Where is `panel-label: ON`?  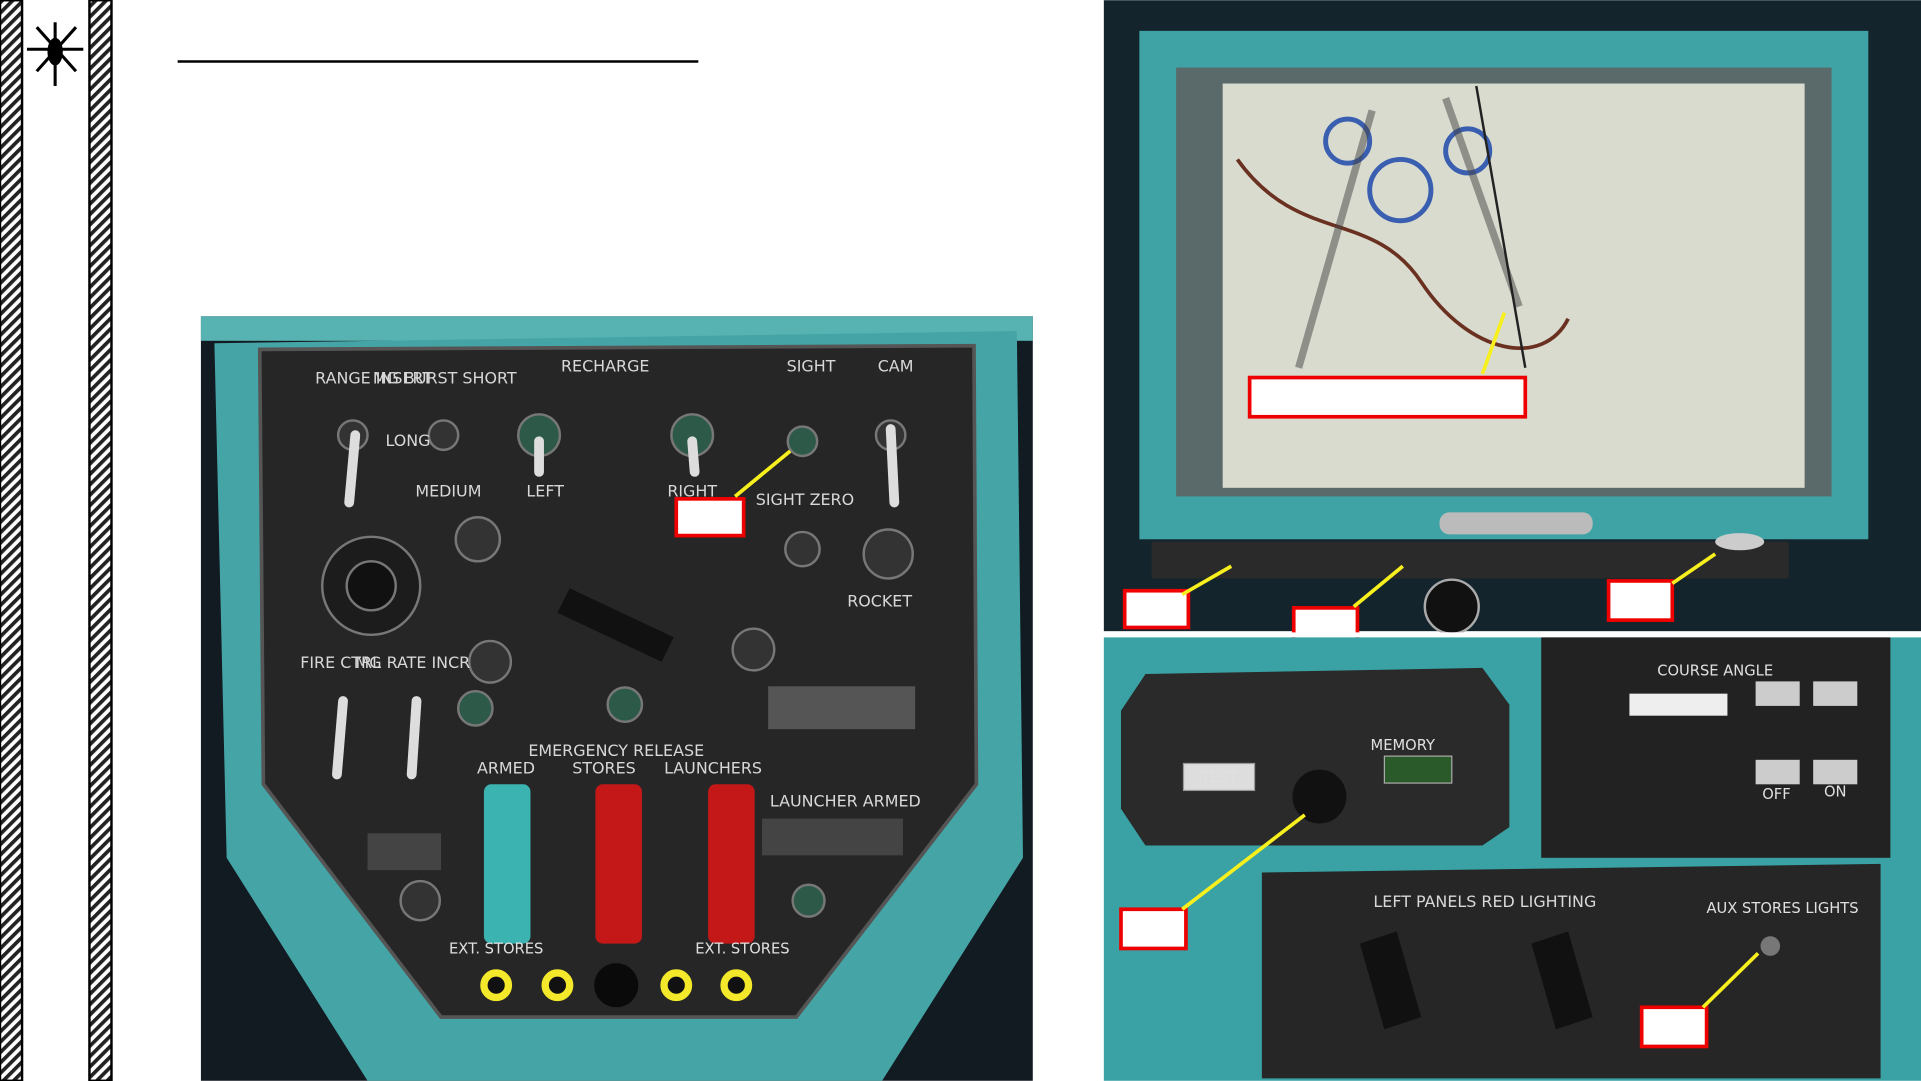 panel-label: ON is located at coordinates (1835, 792).